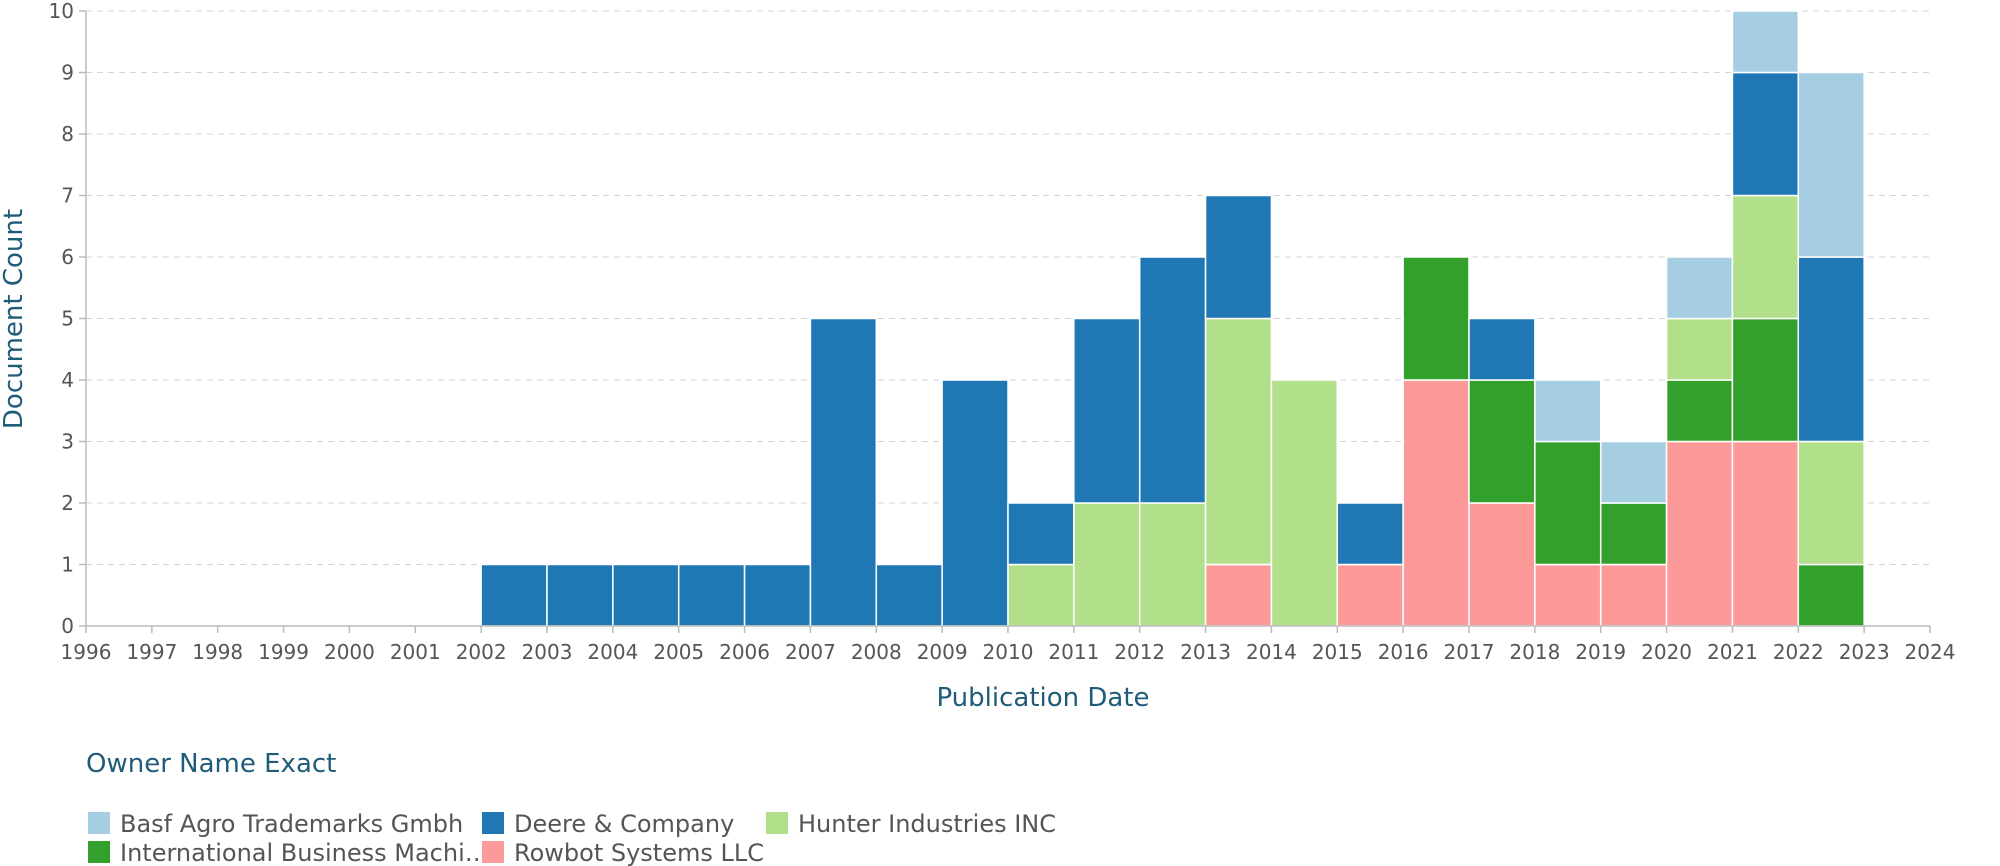  Describe the element at coordinates (1205, 652) in the screenshot. I see `x-tick-label: 2013` at that location.